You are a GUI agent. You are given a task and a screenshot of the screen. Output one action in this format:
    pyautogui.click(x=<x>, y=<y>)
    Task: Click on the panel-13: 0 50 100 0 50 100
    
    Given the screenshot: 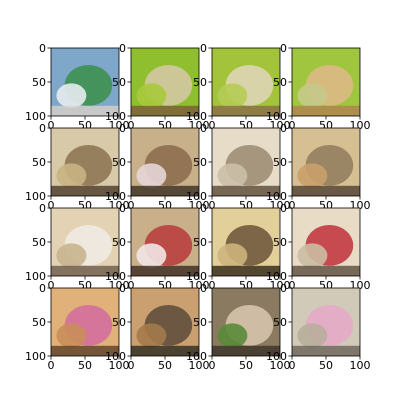 What is the action you would take?
    pyautogui.click(x=77, y=327)
    